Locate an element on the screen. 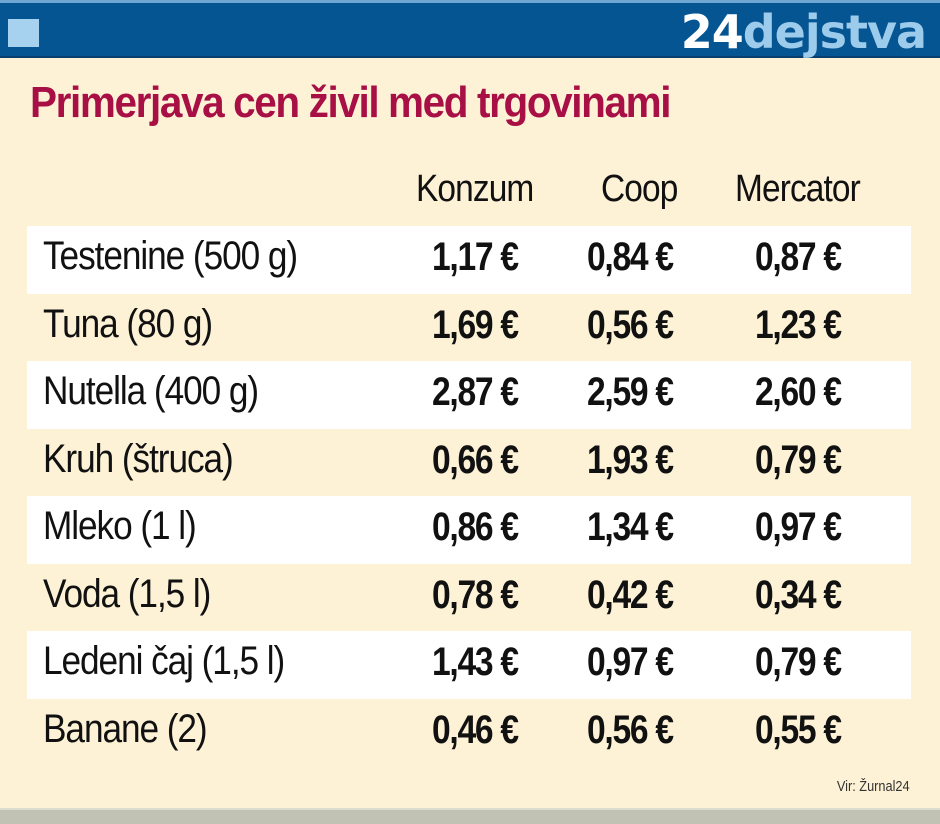  price-konzum: 0,46 € is located at coordinates (475, 729).